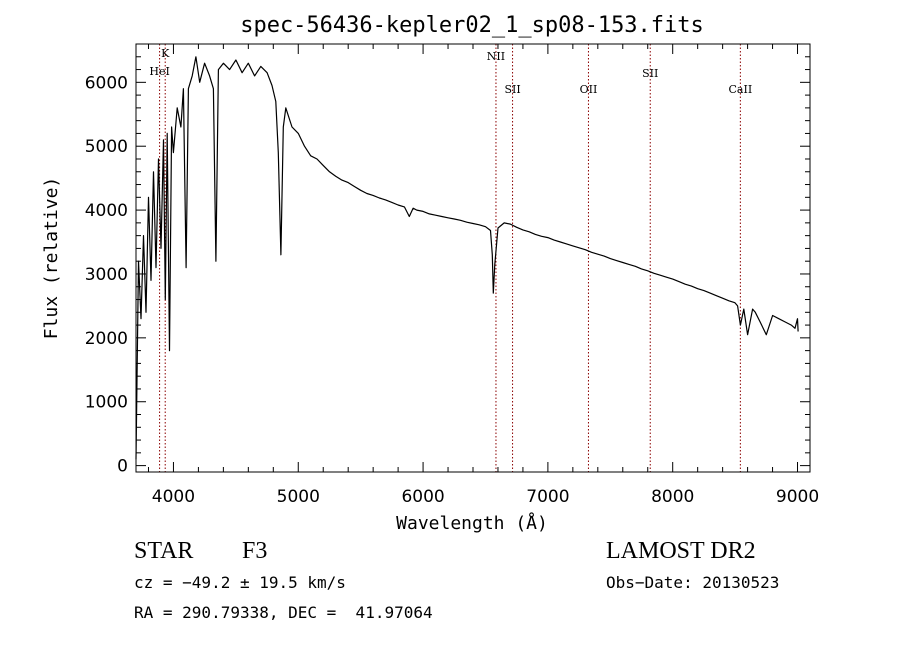  Describe the element at coordinates (298, 497) in the screenshot. I see `x-tick-label: 5000` at that location.